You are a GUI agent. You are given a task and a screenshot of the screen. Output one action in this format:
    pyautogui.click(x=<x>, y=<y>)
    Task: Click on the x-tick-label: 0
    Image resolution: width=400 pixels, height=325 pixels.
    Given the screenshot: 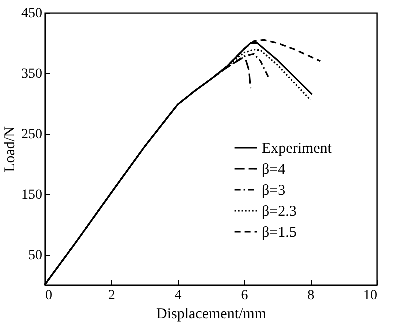 What is the action you would take?
    pyautogui.click(x=49, y=296)
    